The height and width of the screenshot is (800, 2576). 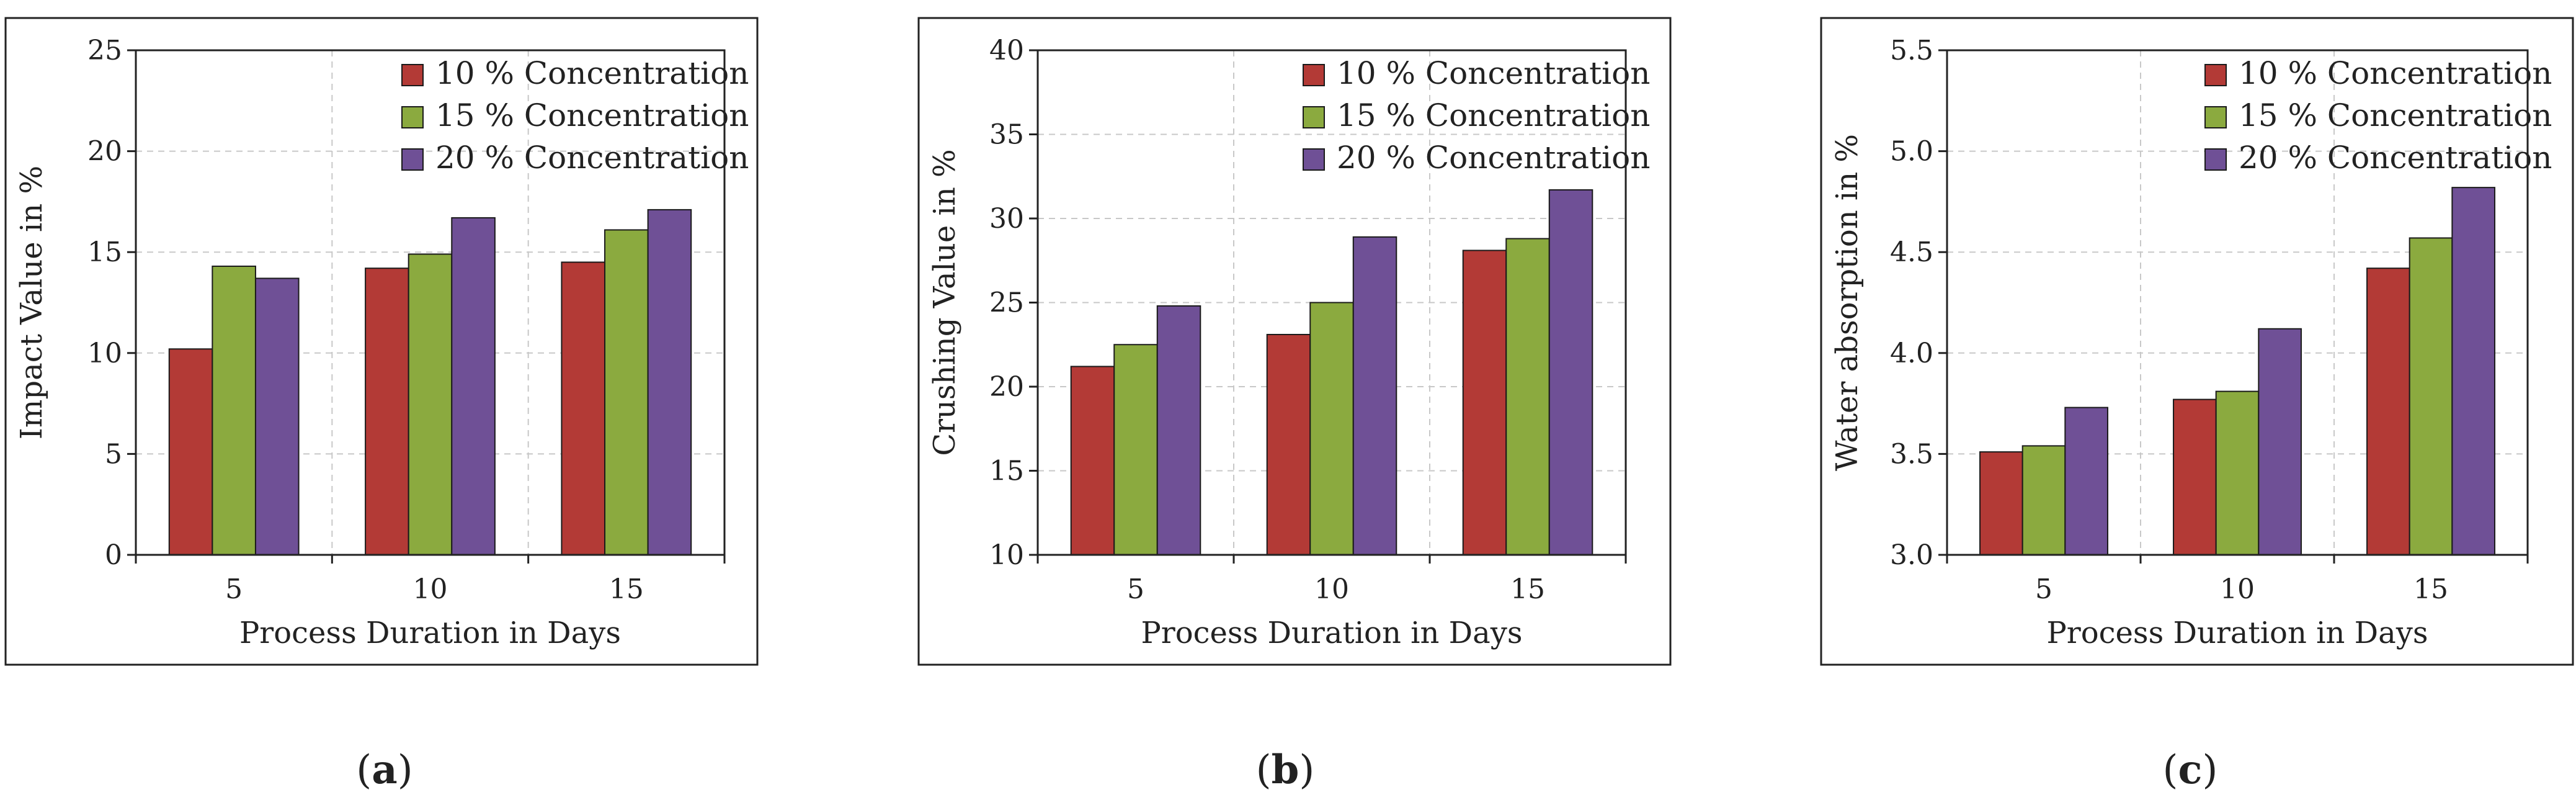 I want to click on y-tick-label: 4.5, so click(x=1912, y=252).